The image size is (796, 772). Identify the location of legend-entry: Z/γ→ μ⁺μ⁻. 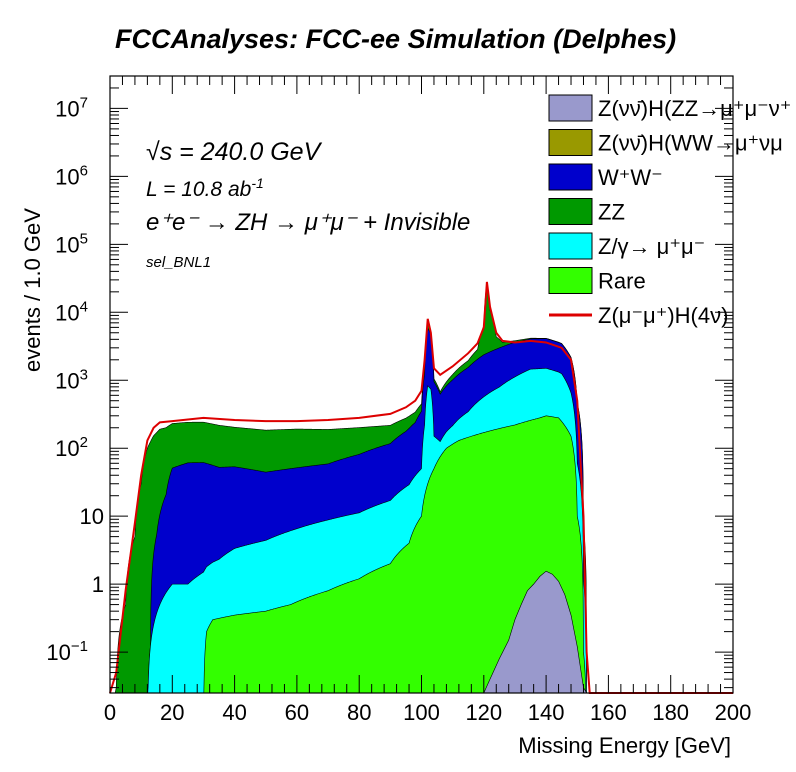
(626, 246).